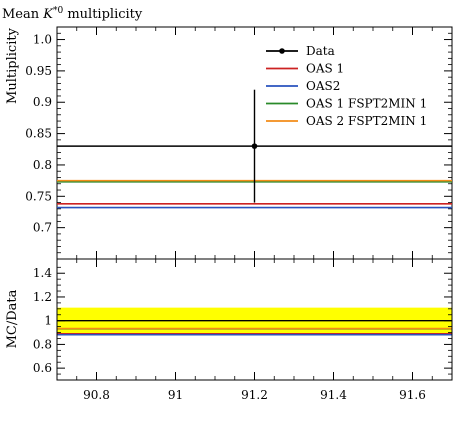 This screenshot has height=421, width=467. What do you see at coordinates (254, 395) in the screenshot?
I see `x-tick-label: 91.2` at bounding box center [254, 395].